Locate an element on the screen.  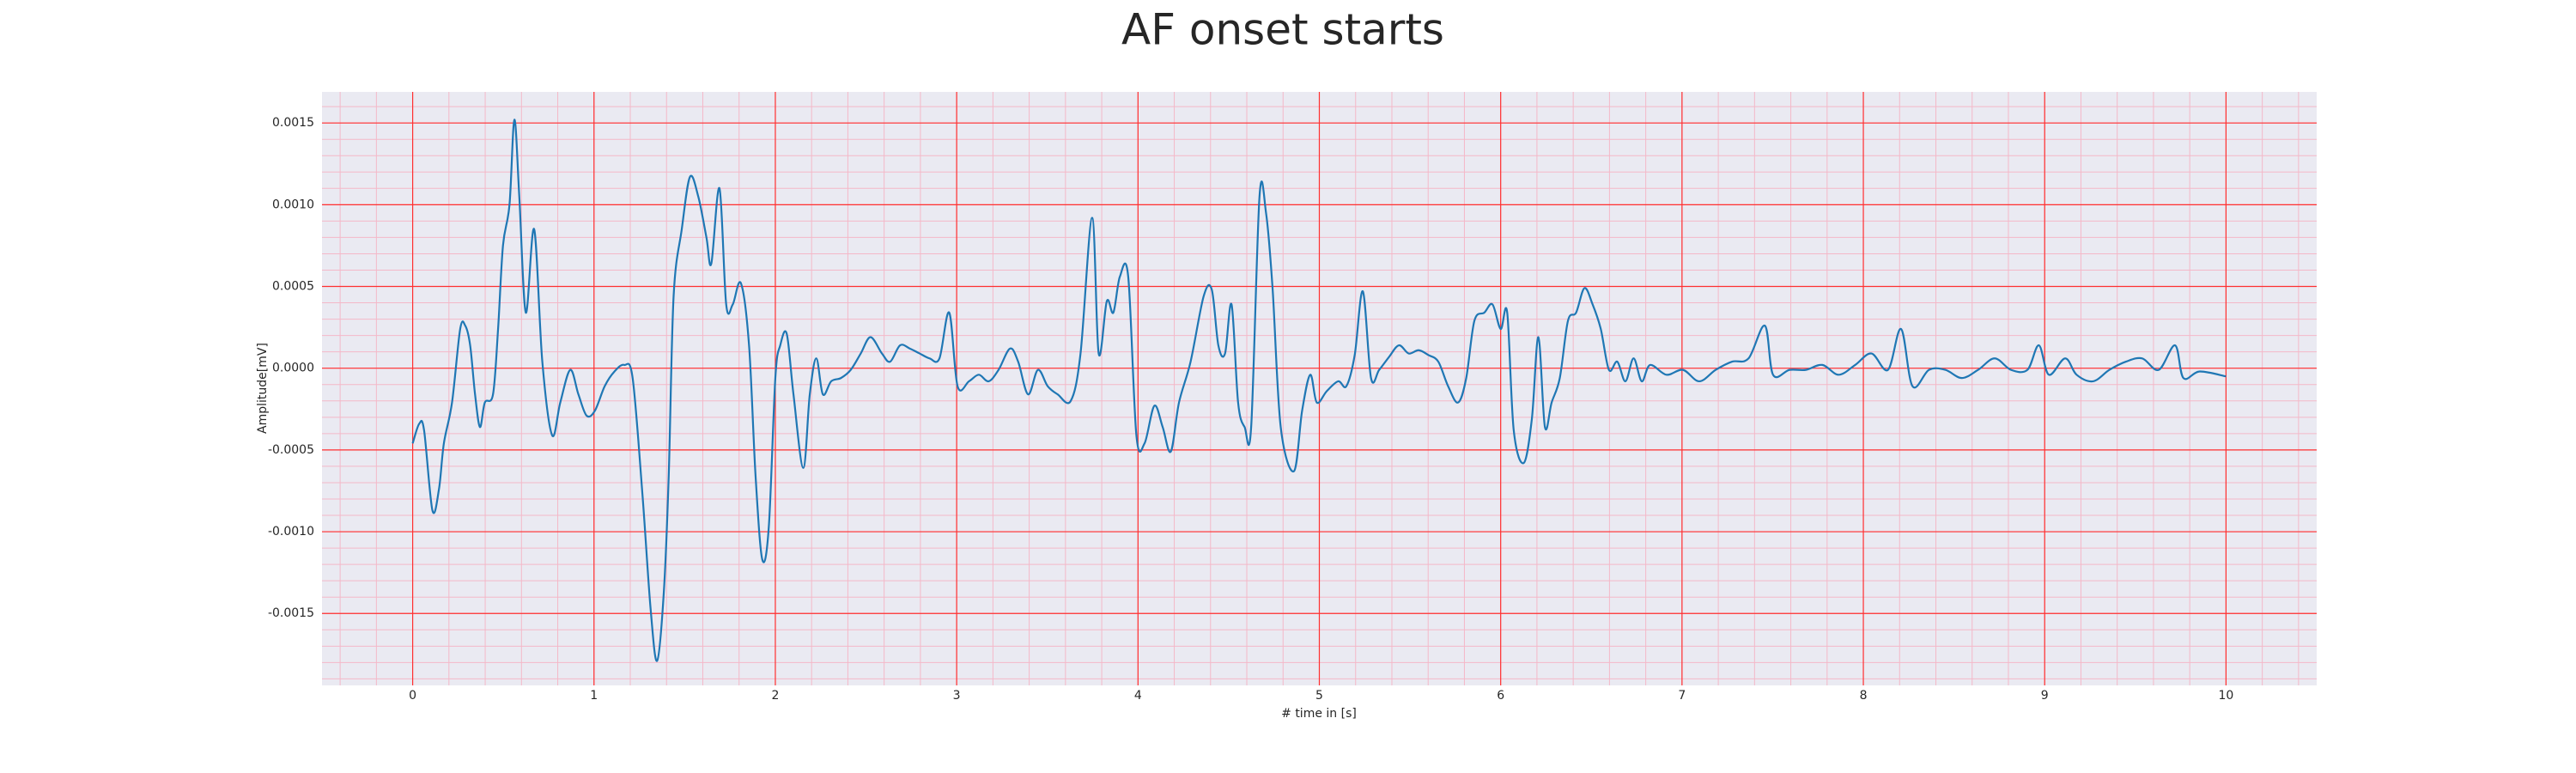
y-axis-label: Amplitude[mV] is located at coordinates (263, 388).